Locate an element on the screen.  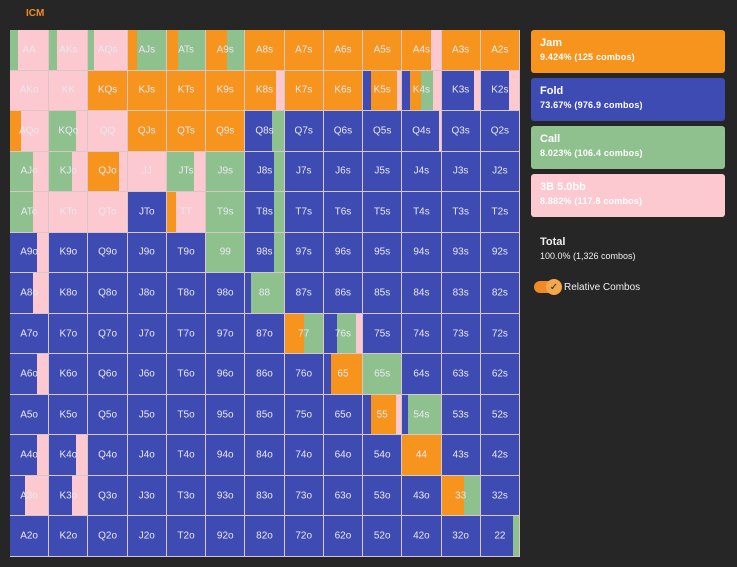
hand-cell: 92o is located at coordinates (226, 536).